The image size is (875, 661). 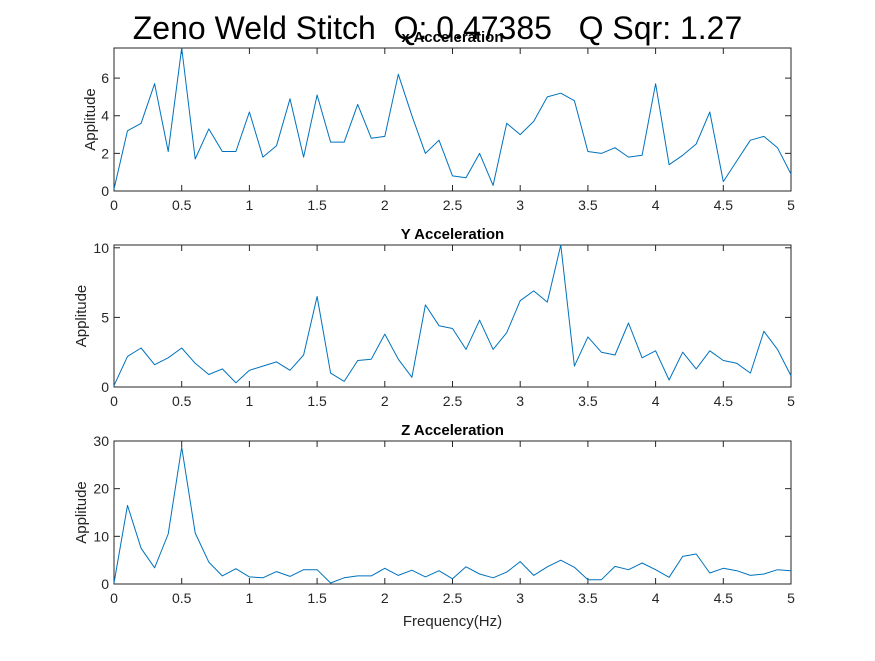 What do you see at coordinates (101, 441) in the screenshot?
I see `y-tick-label: 30` at bounding box center [101, 441].